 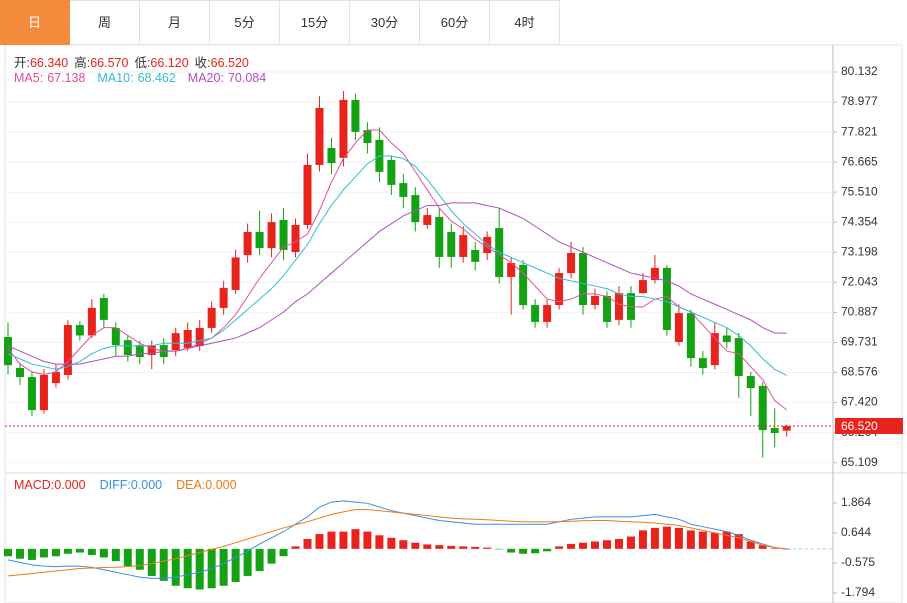 What do you see at coordinates (82, 63) in the screenshot?
I see `info-name: 高:` at bounding box center [82, 63].